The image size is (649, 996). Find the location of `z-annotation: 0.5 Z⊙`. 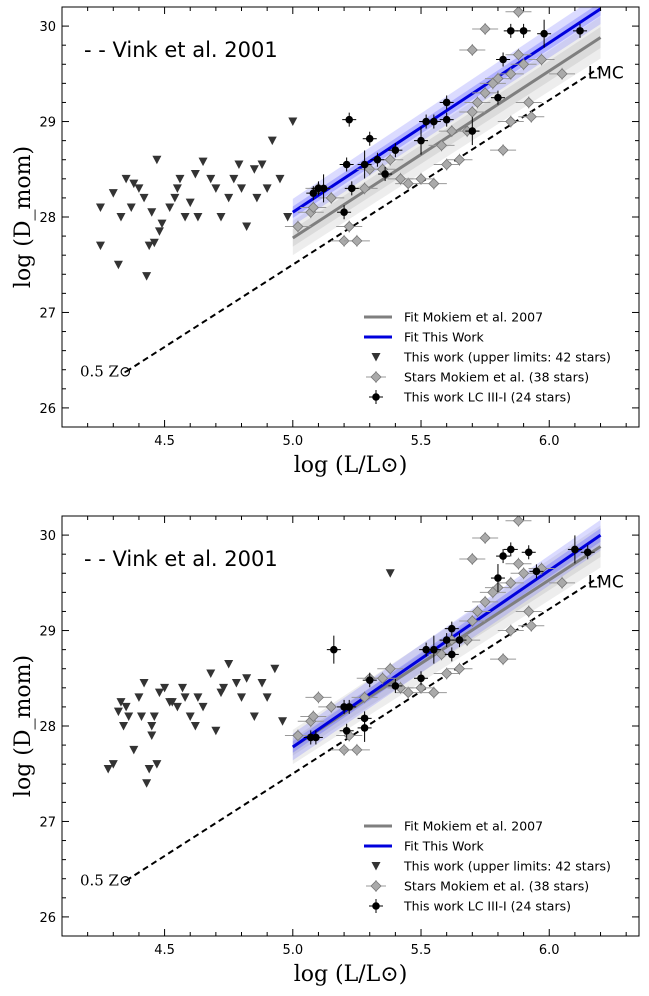

z-annotation: 0.5 Z⊙ is located at coordinates (106, 881).